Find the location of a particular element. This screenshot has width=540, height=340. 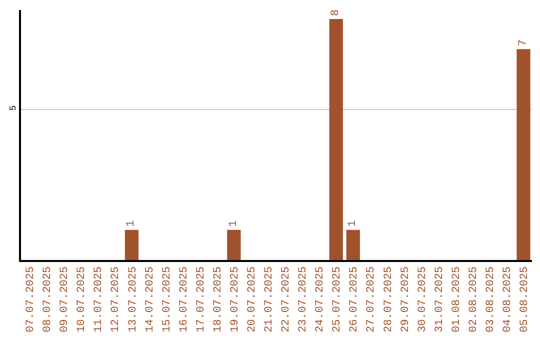

x-tick-label: 20.07.2025 is located at coordinates (252, 299).